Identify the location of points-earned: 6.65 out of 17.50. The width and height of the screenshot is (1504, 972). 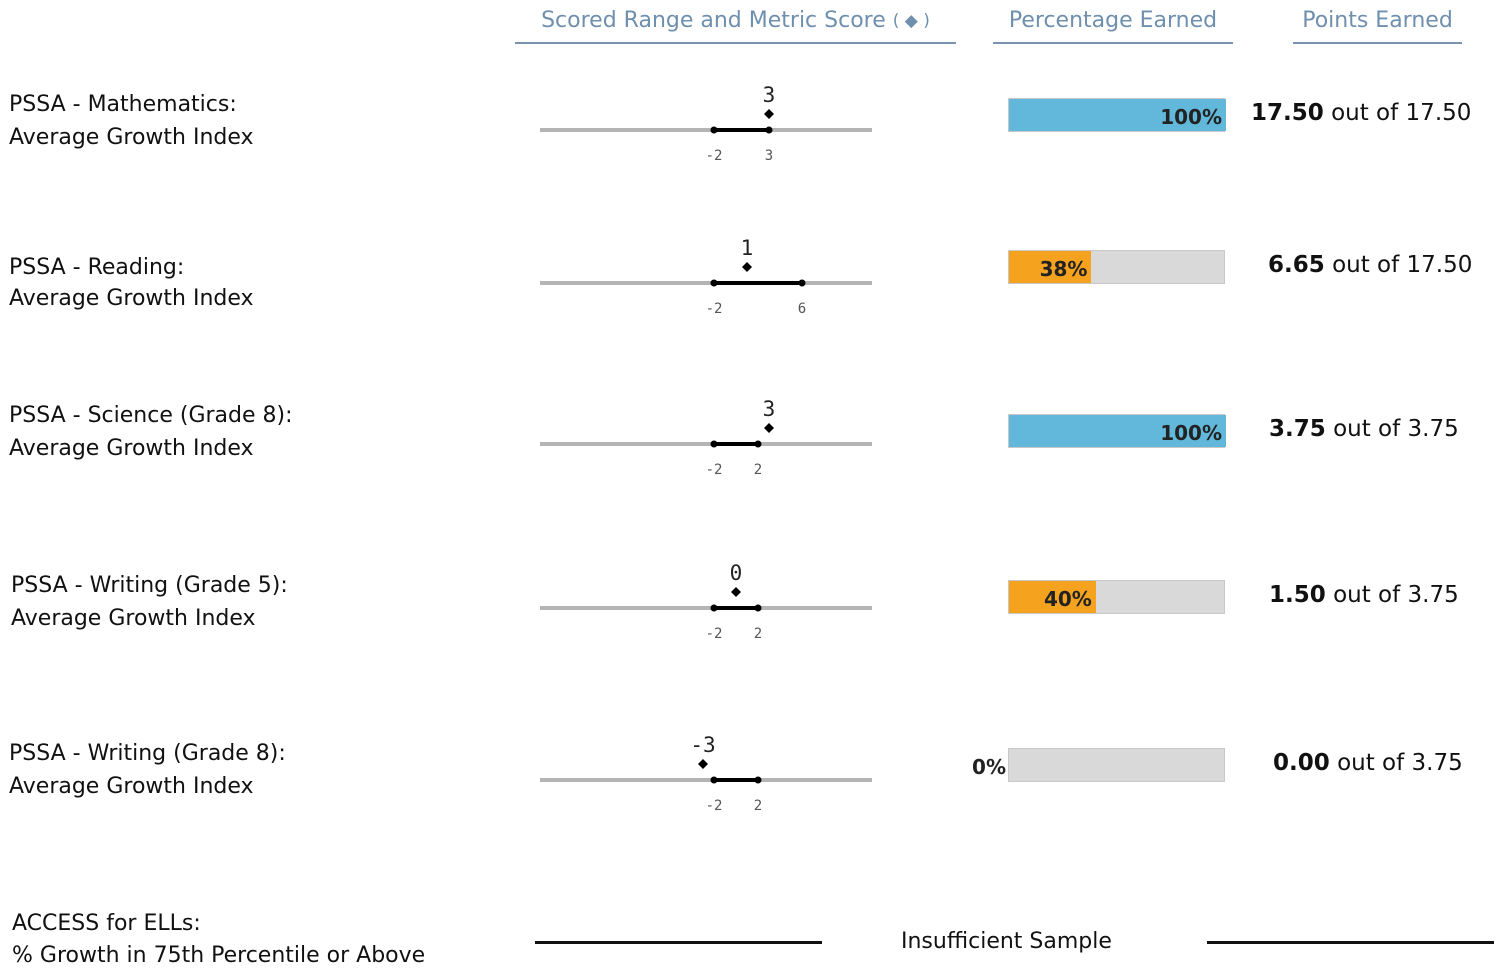
(1370, 265).